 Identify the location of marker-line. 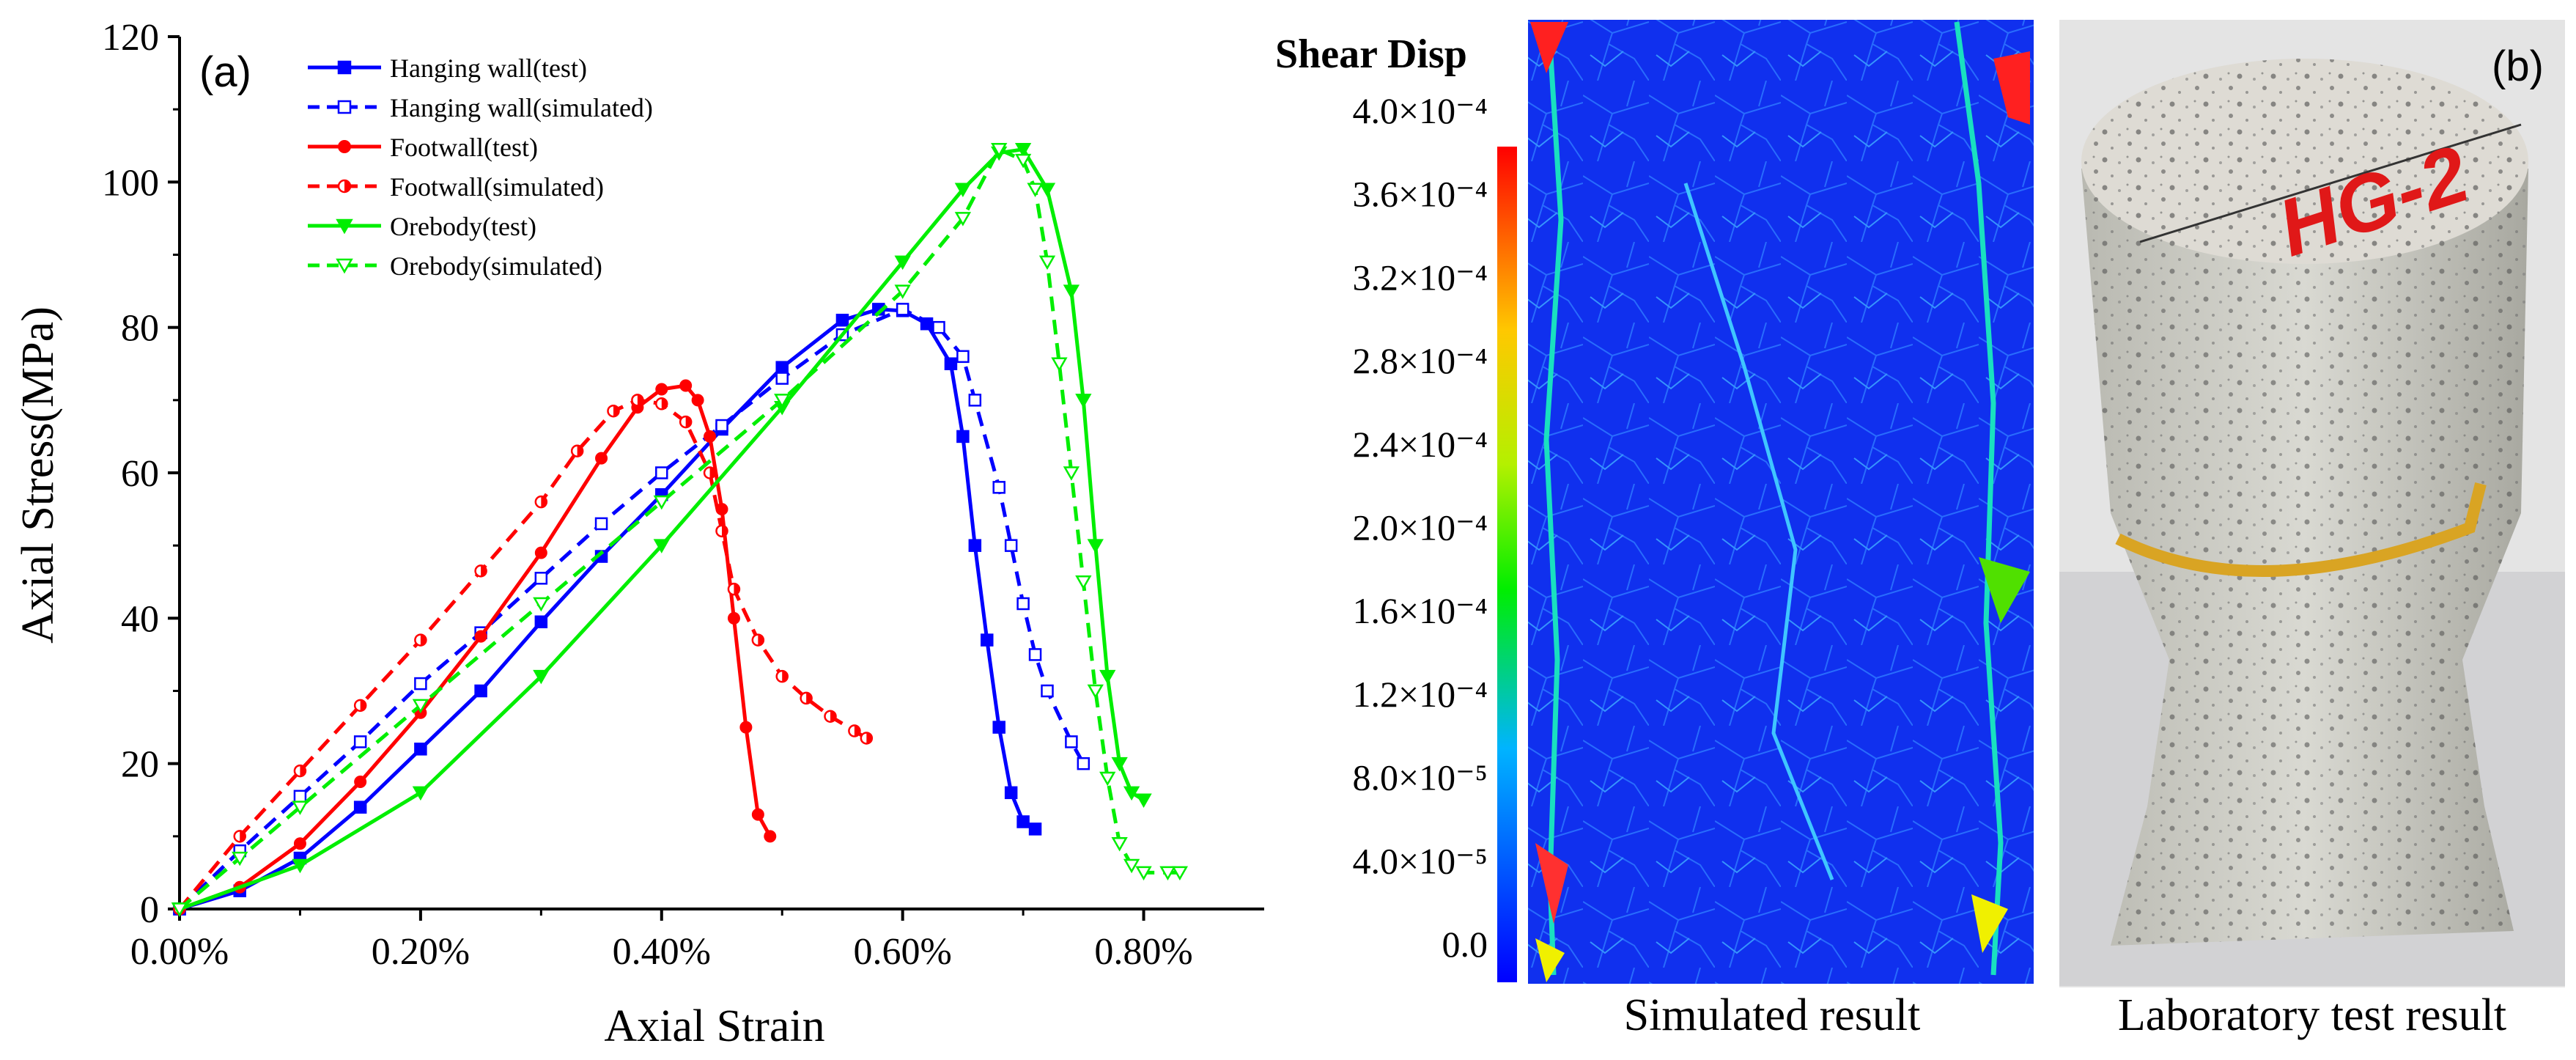
(2330, 183).